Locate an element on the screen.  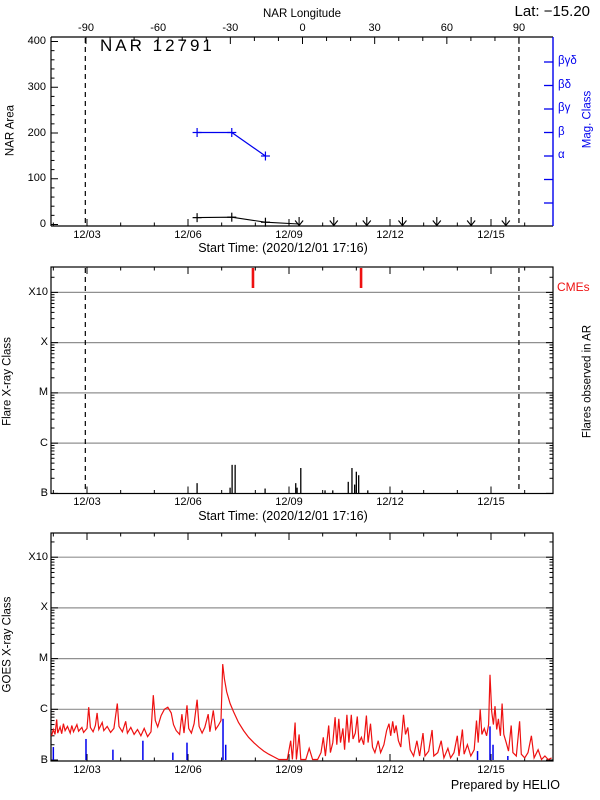
nar-area-series is located at coordinates (248, 220).